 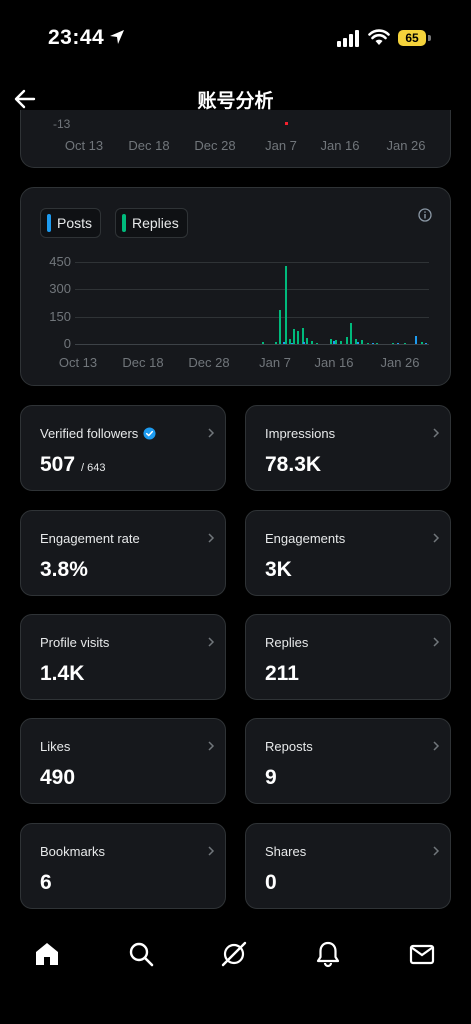 I want to click on y-tick-label: 0, so click(x=67, y=343).